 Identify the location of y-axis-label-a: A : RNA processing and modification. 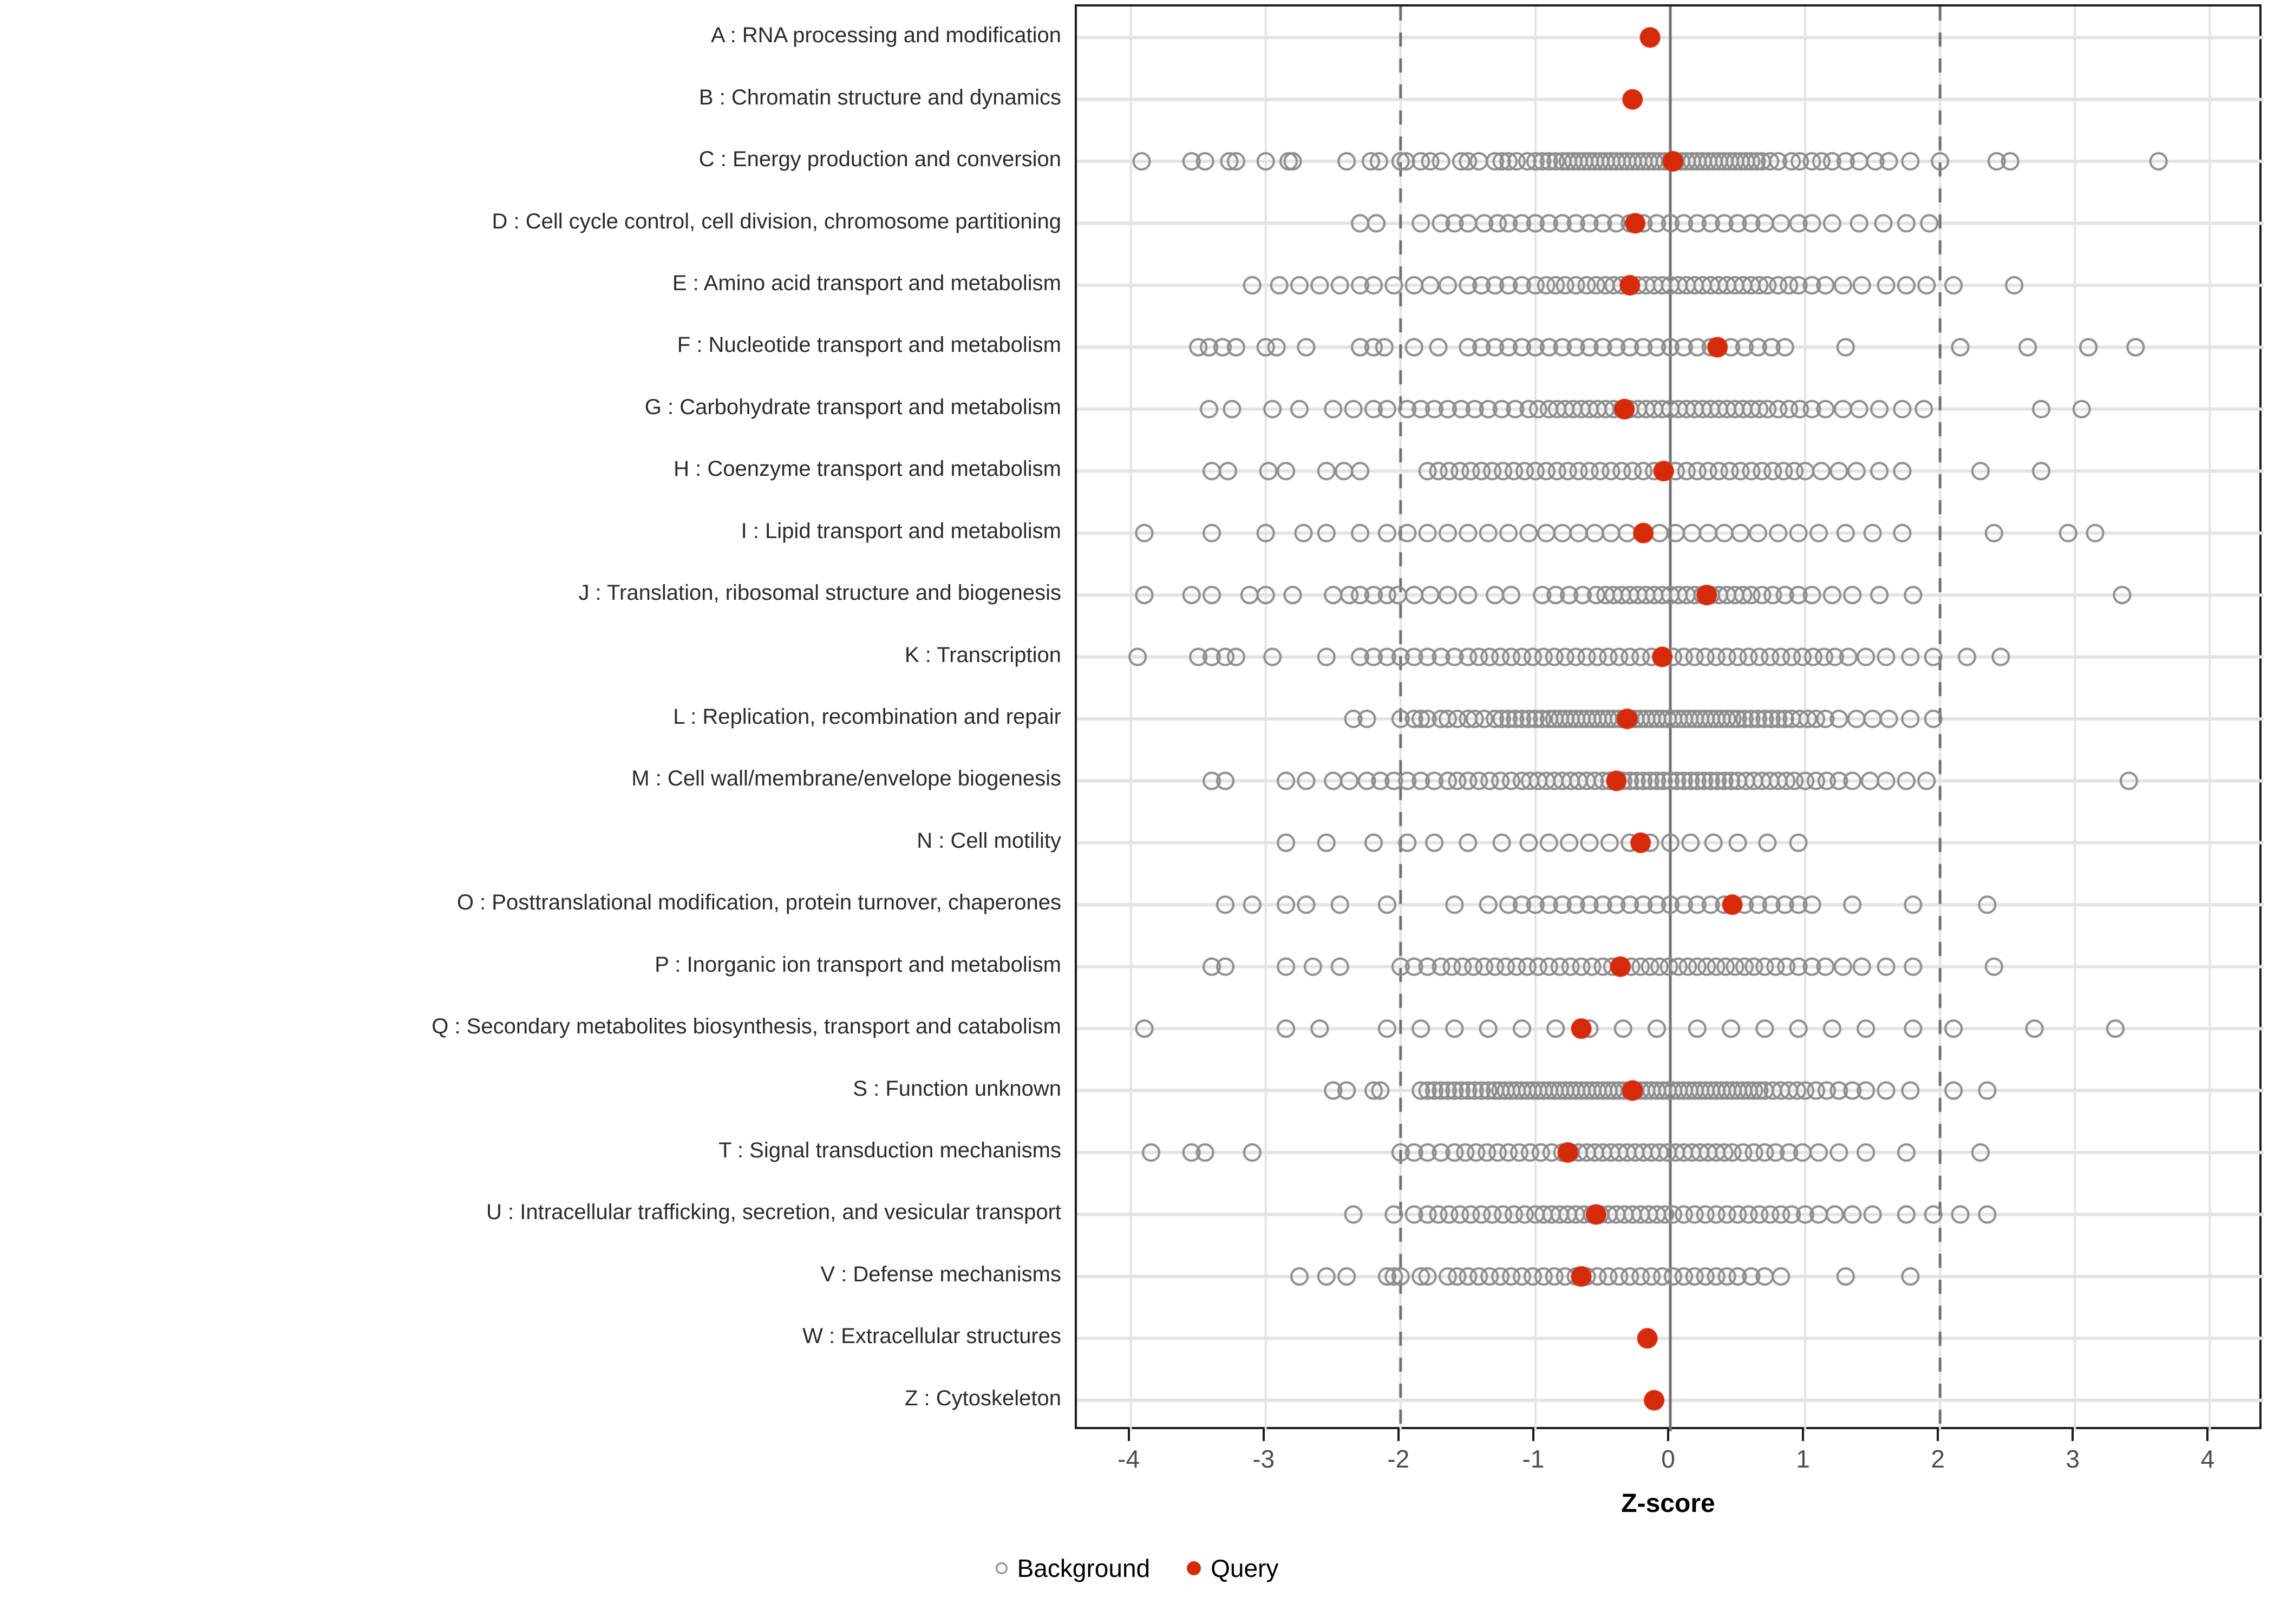
(886, 35).